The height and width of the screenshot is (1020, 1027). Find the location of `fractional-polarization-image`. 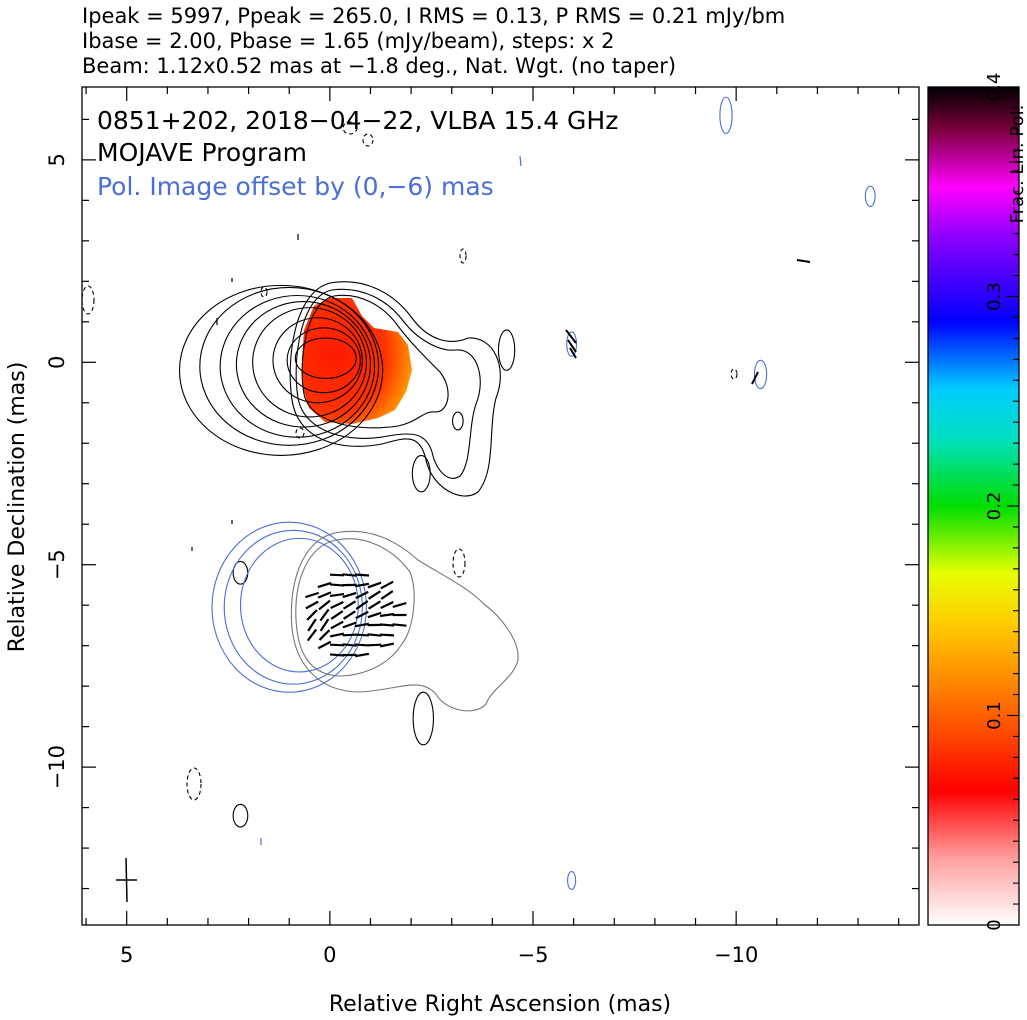

fractional-polarization-image is located at coordinates (357, 361).